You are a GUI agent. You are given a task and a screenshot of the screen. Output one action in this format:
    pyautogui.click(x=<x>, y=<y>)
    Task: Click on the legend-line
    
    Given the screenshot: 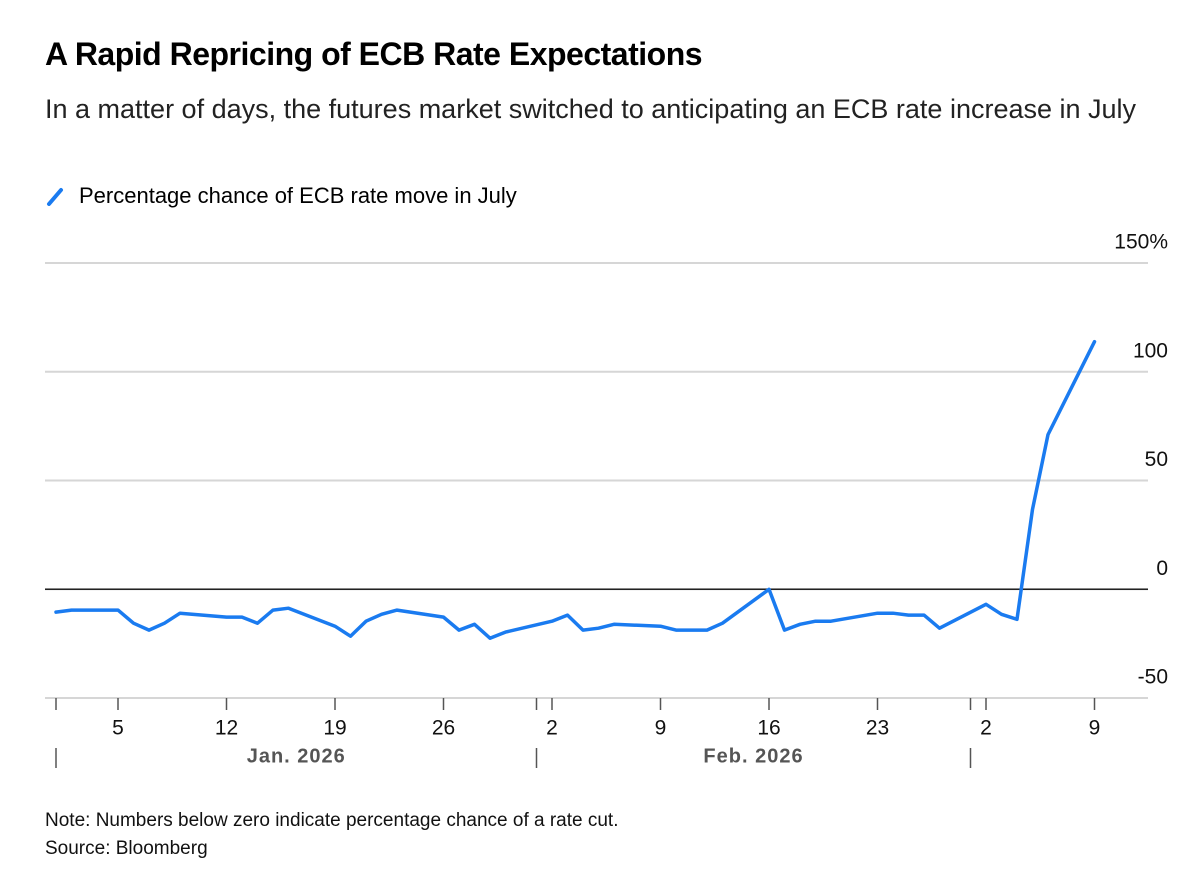 What is the action you would take?
    pyautogui.click(x=55, y=197)
    